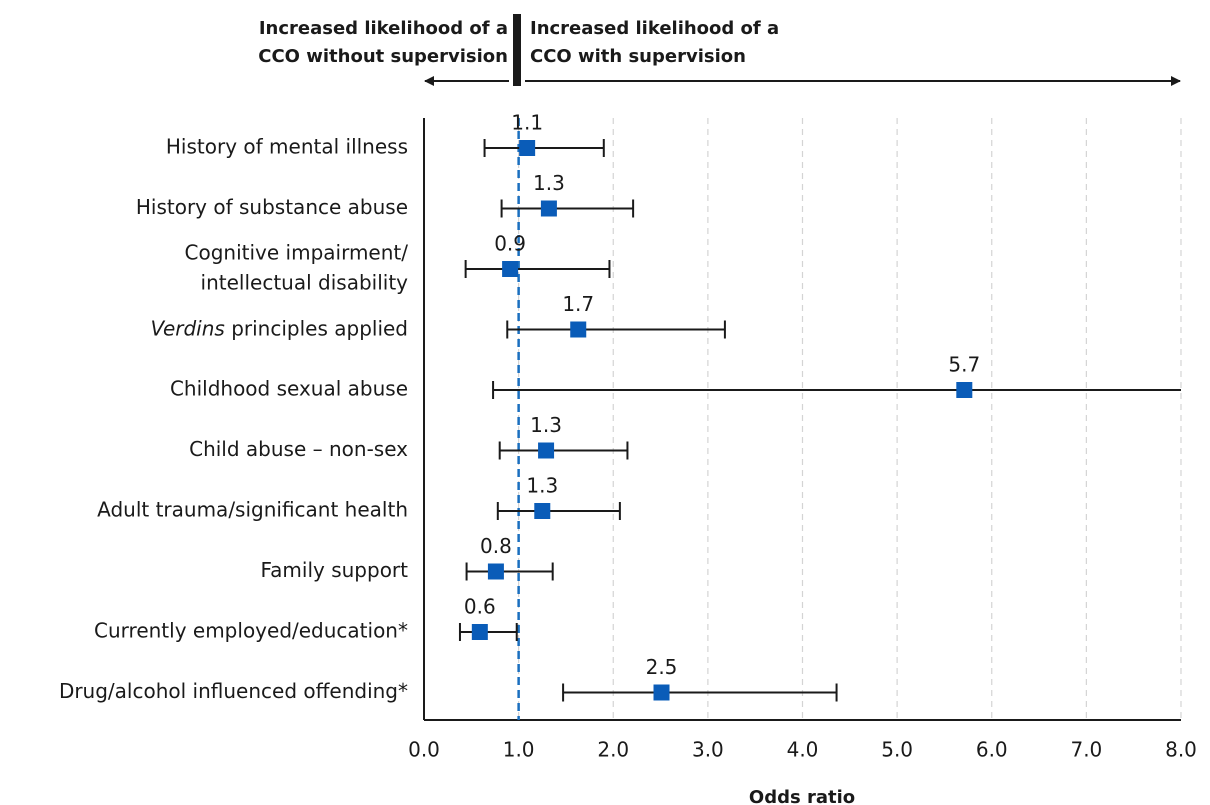 This screenshot has height=805, width=1210. Describe the element at coordinates (654, 28) in the screenshot. I see `header-right: Increased likelihood of a` at that location.